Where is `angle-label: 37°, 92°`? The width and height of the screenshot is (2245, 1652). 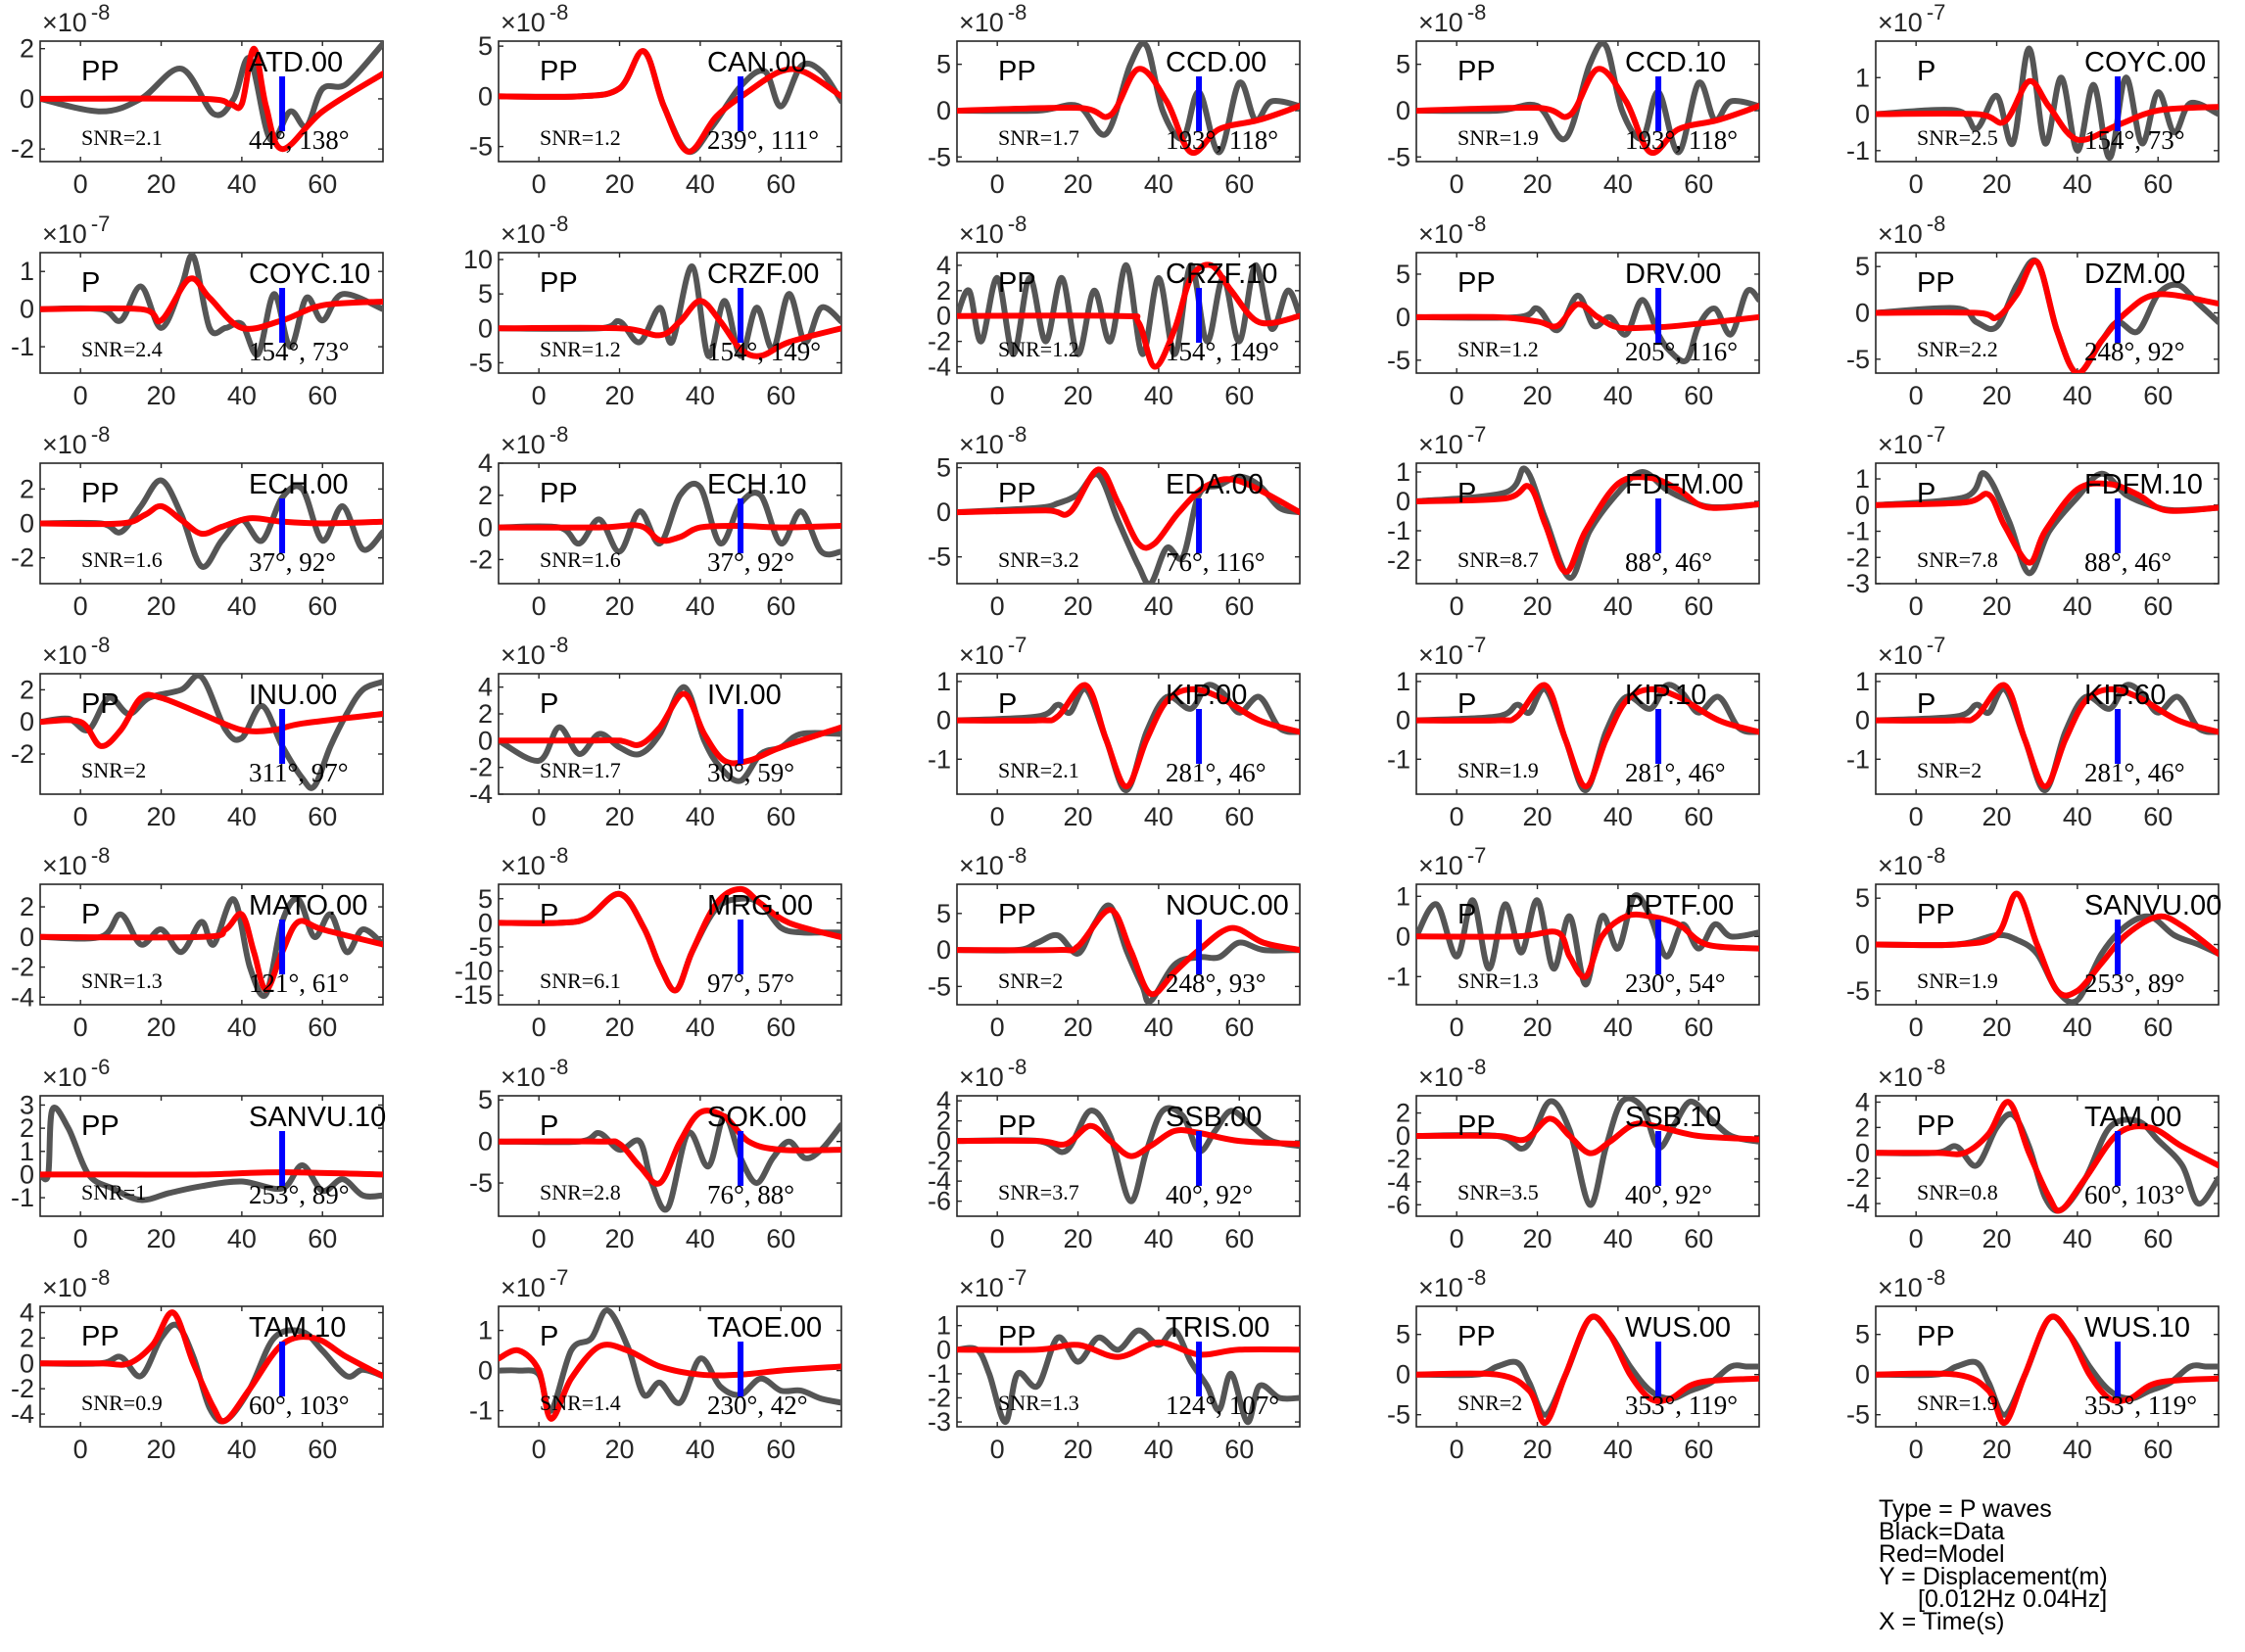
angle-label: 37°, 92° is located at coordinates (292, 562).